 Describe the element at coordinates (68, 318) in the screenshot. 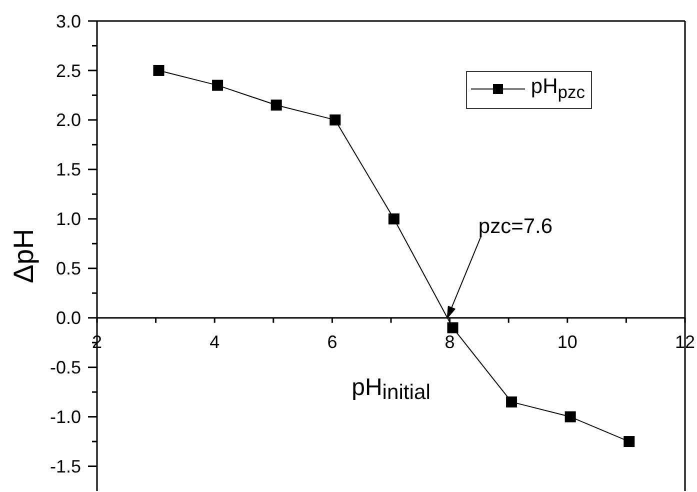

I see `y-tick-label: 0.0` at that location.